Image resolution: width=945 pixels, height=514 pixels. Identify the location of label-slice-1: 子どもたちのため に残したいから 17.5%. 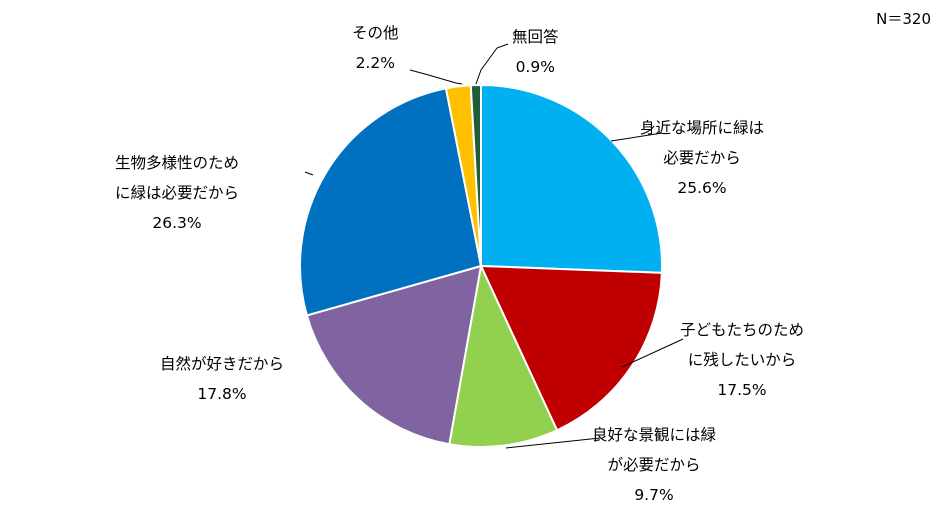
(742, 360).